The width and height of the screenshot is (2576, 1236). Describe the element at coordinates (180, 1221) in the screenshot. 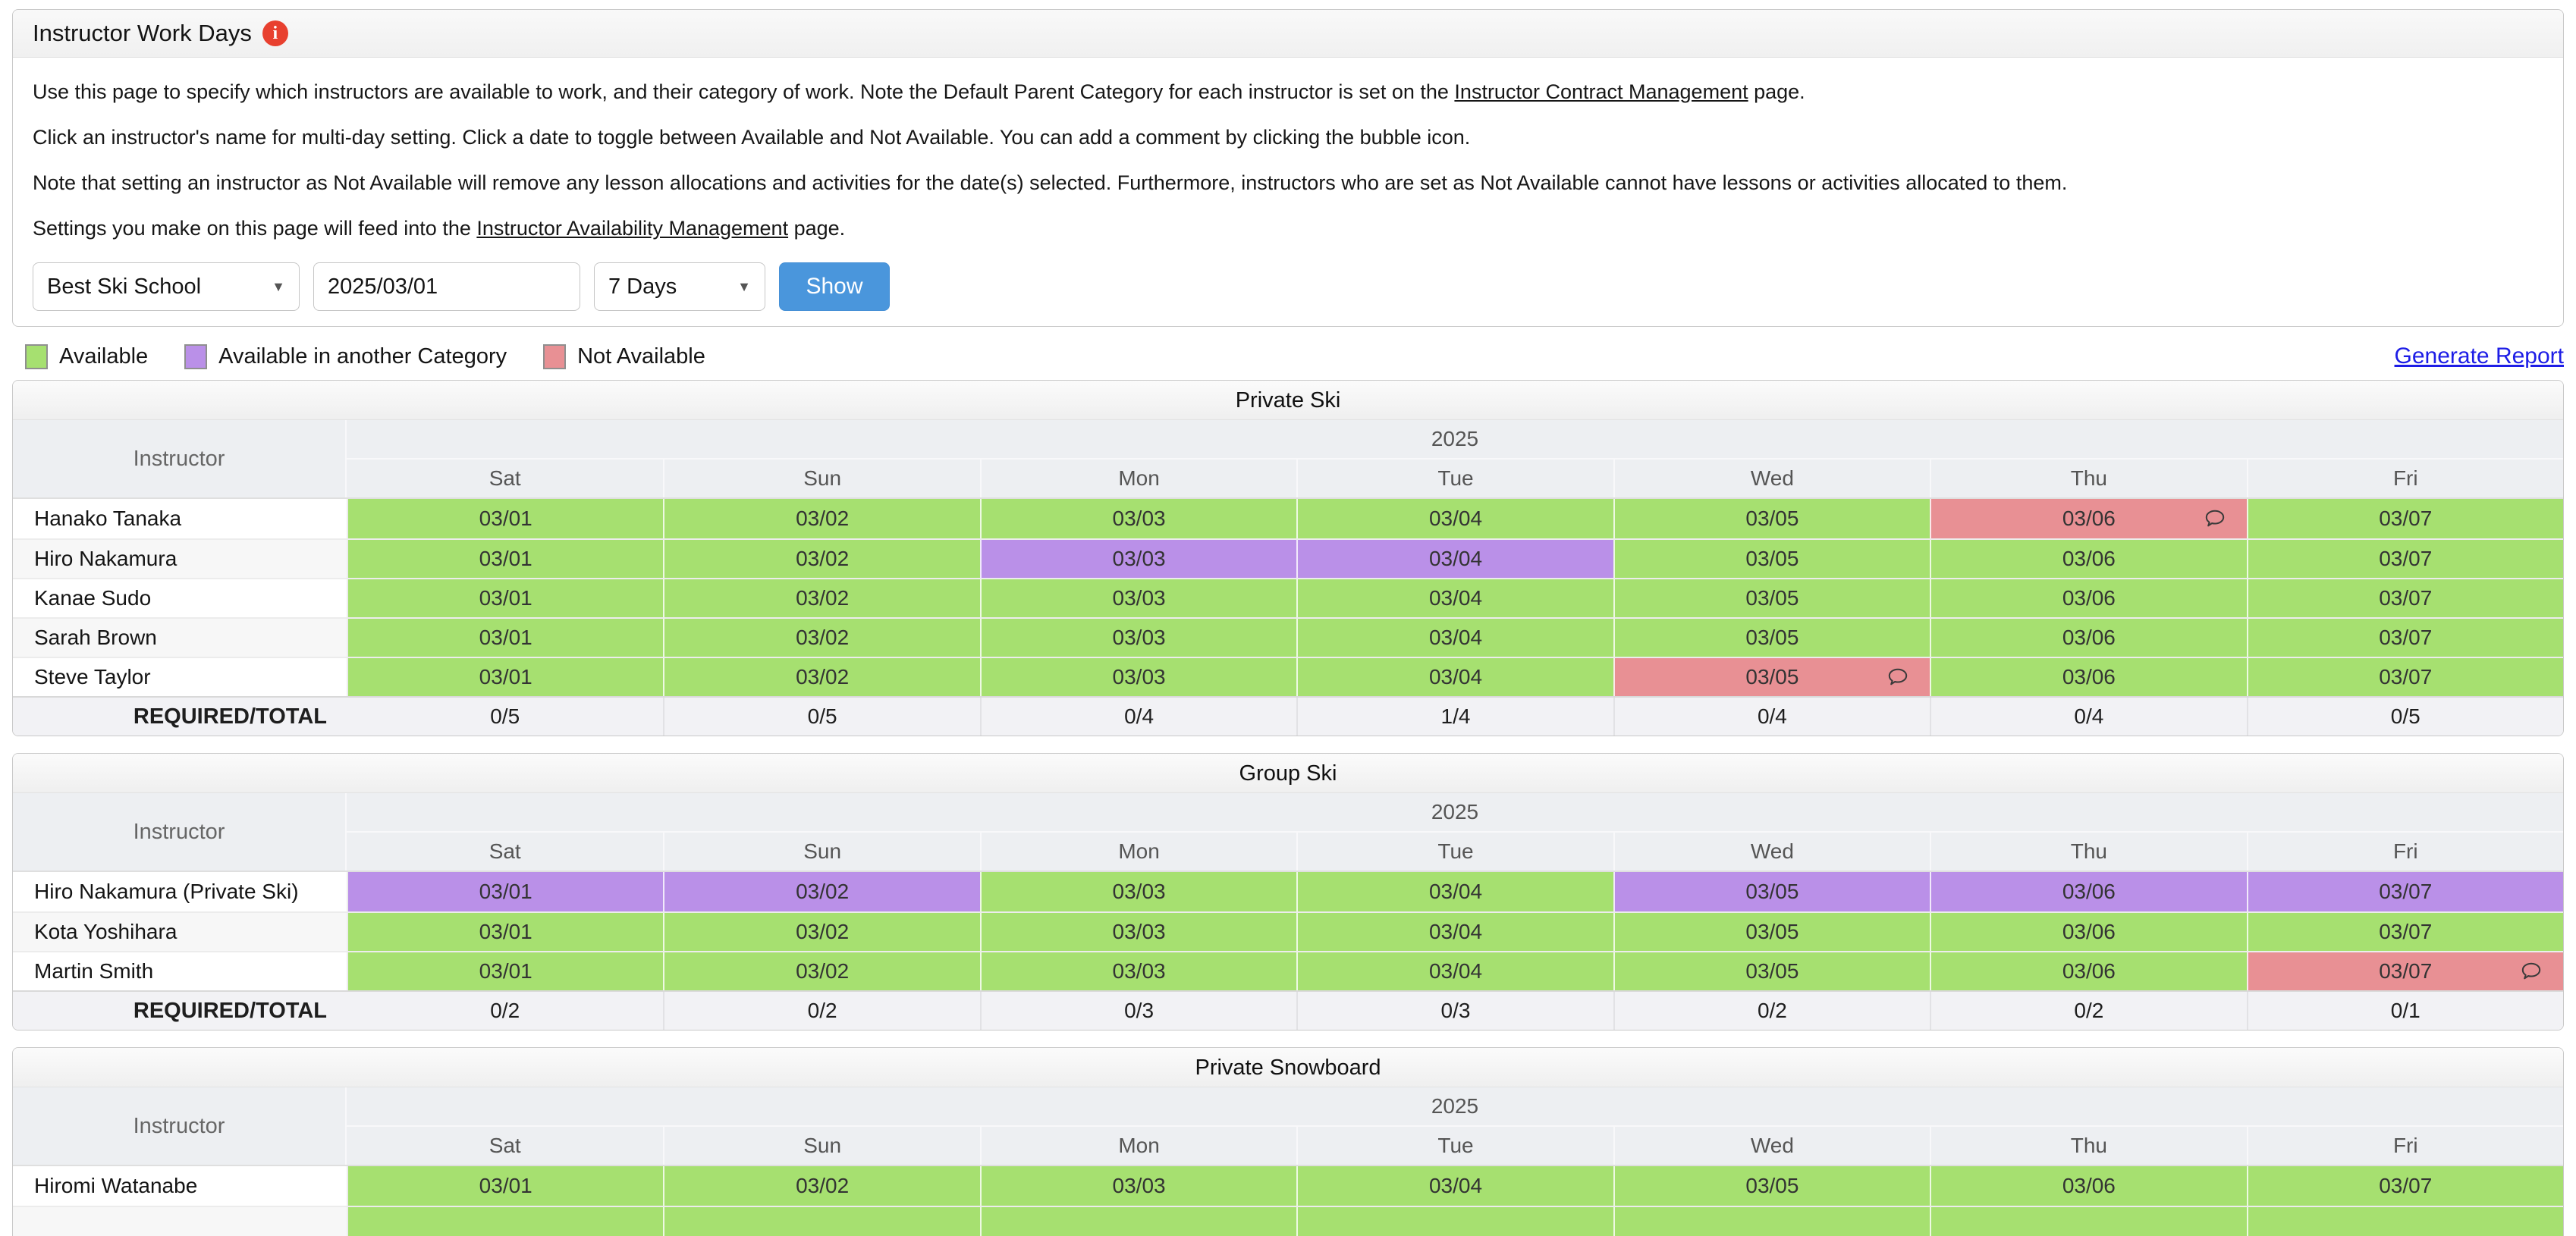

I see `instructor-name` at that location.